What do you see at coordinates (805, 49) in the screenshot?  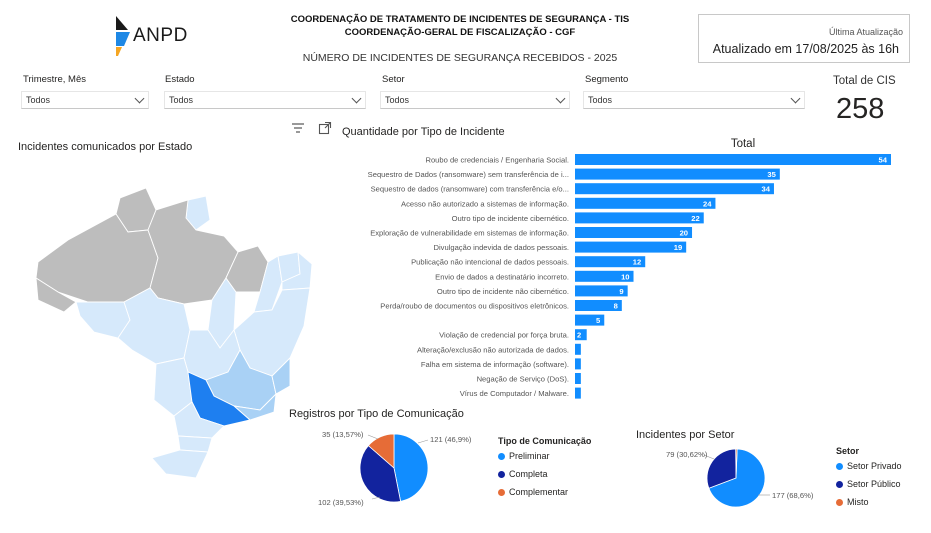 I see `last-update-value: Atualizado em 17/08/2025 às 16h` at bounding box center [805, 49].